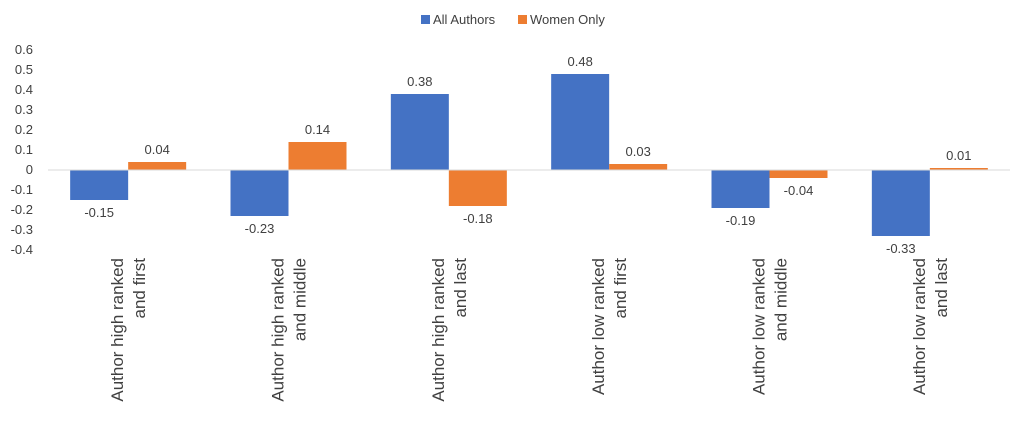 The width and height of the screenshot is (1024, 431). What do you see at coordinates (958, 155) in the screenshot?
I see `data-label: 0.01` at bounding box center [958, 155].